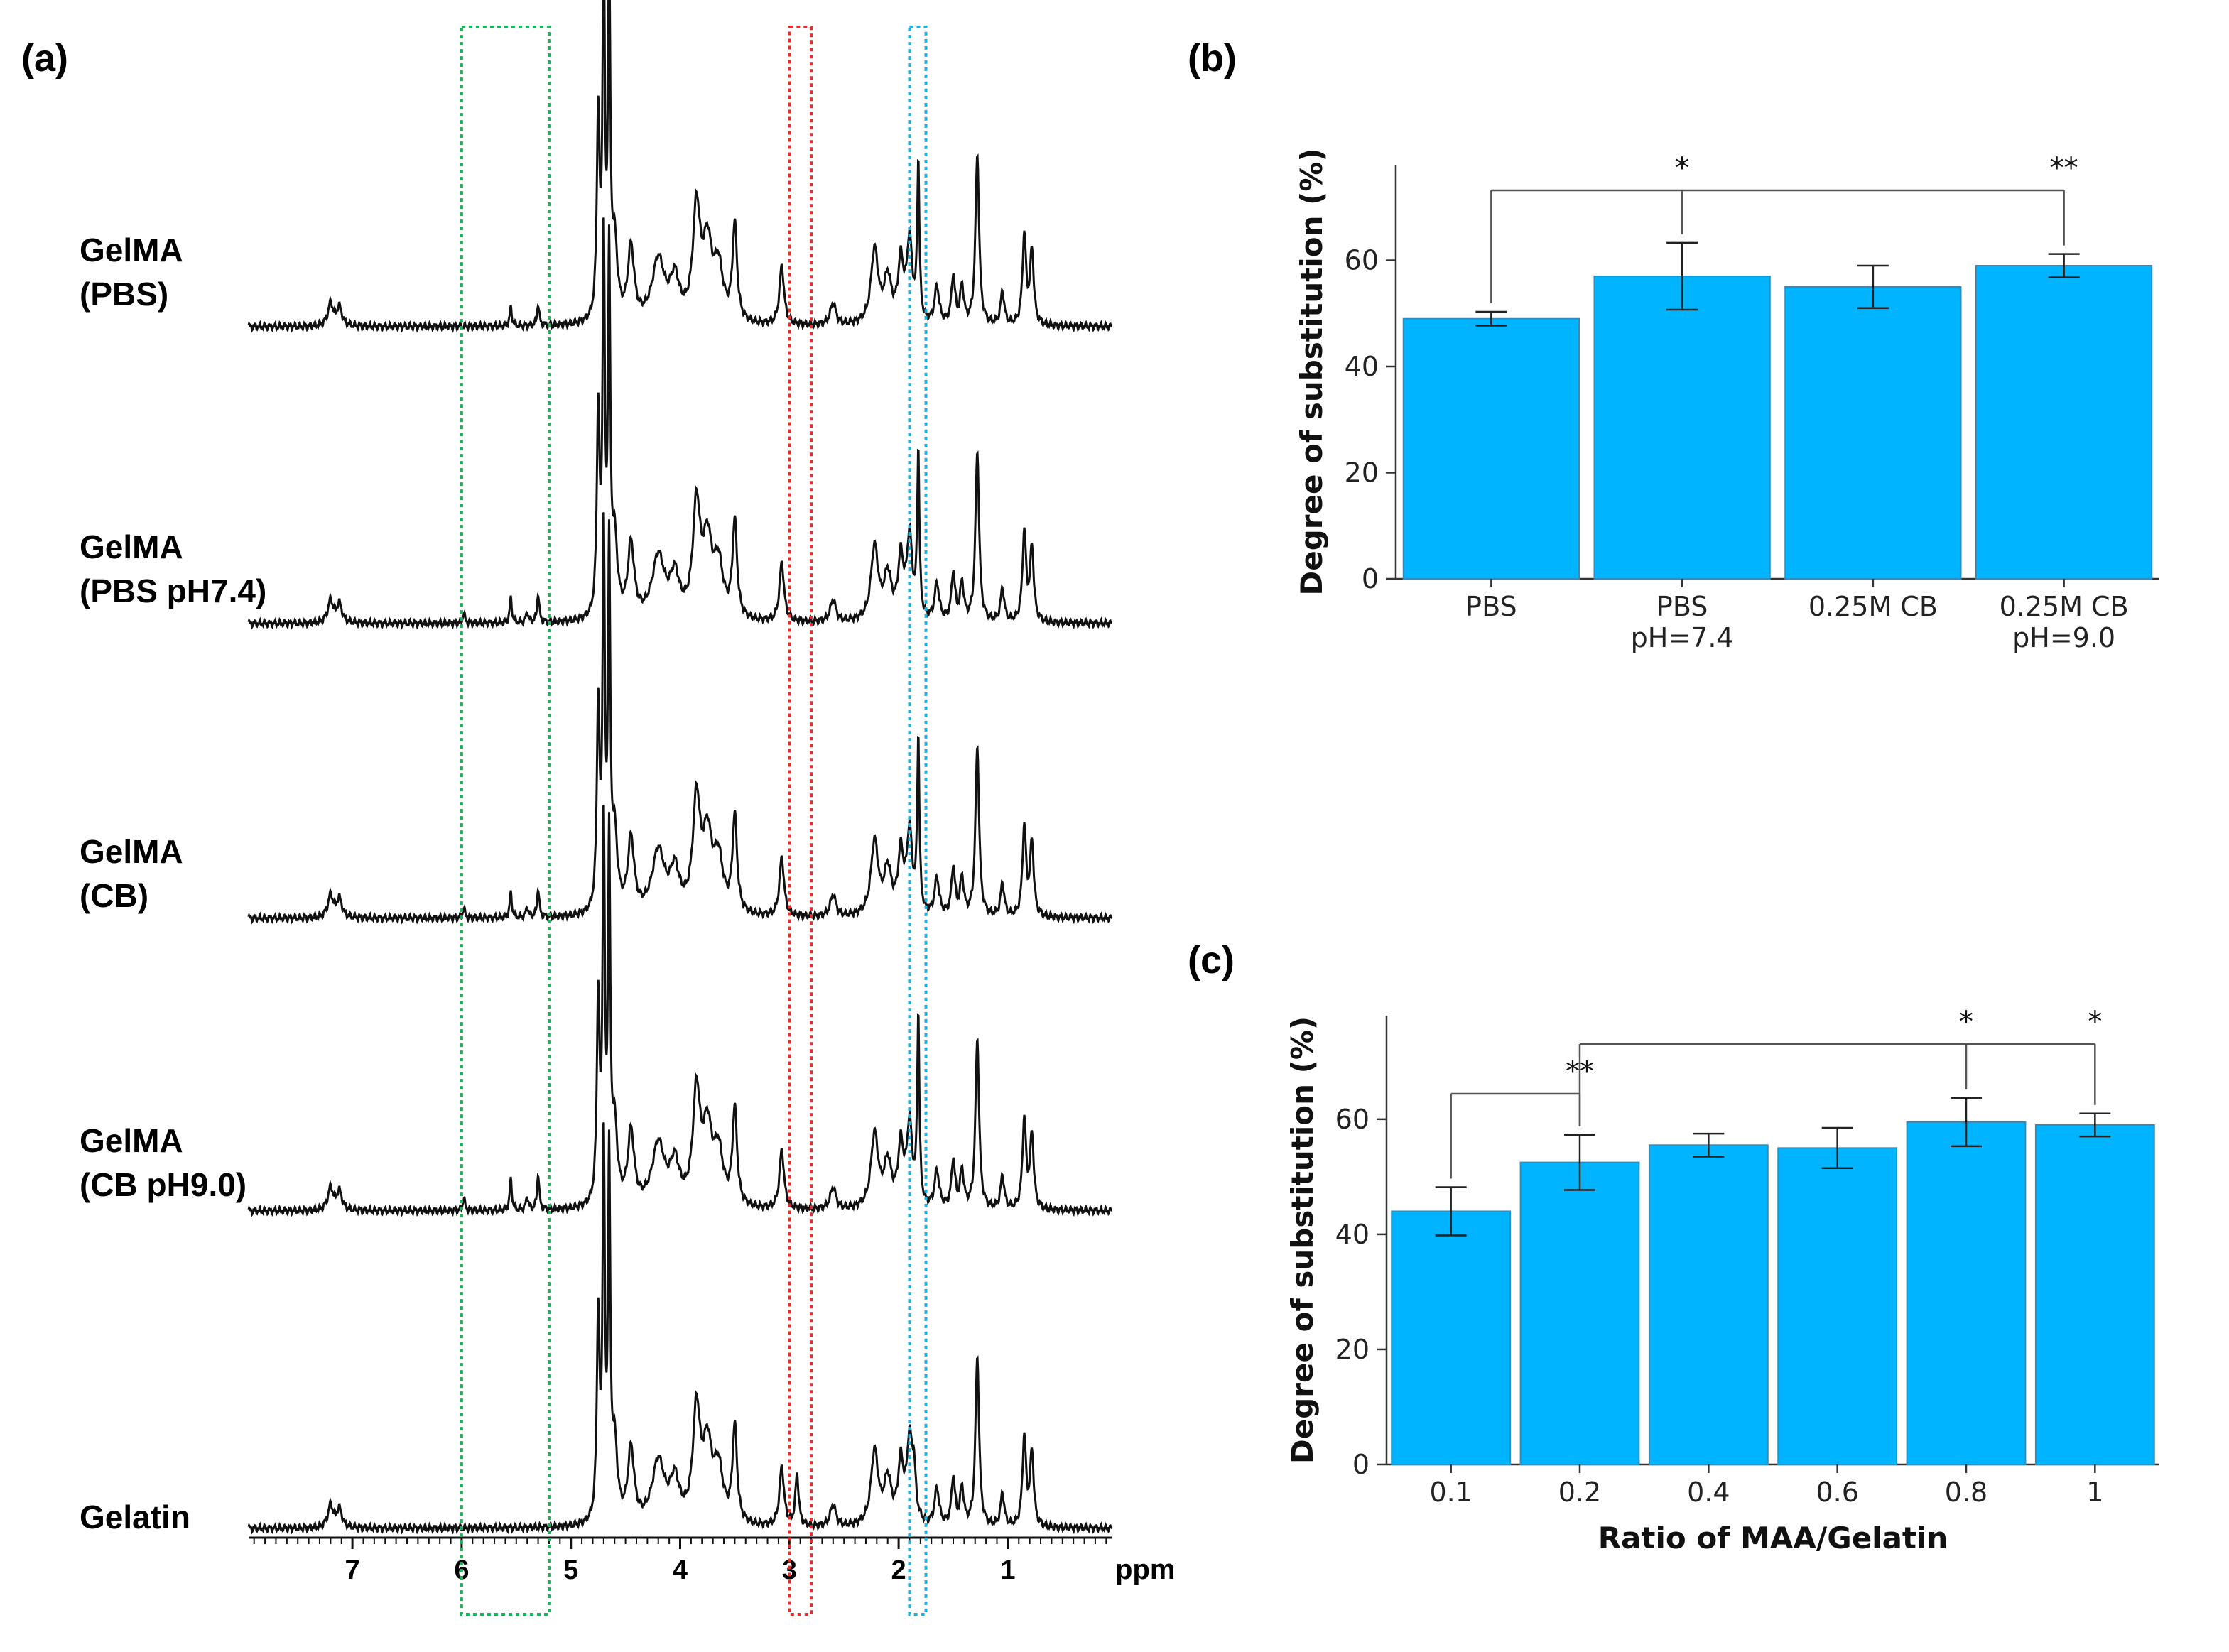 The width and height of the screenshot is (2229, 1652). Describe the element at coordinates (2095, 1492) in the screenshot. I see `x-tick-label: 1` at that location.